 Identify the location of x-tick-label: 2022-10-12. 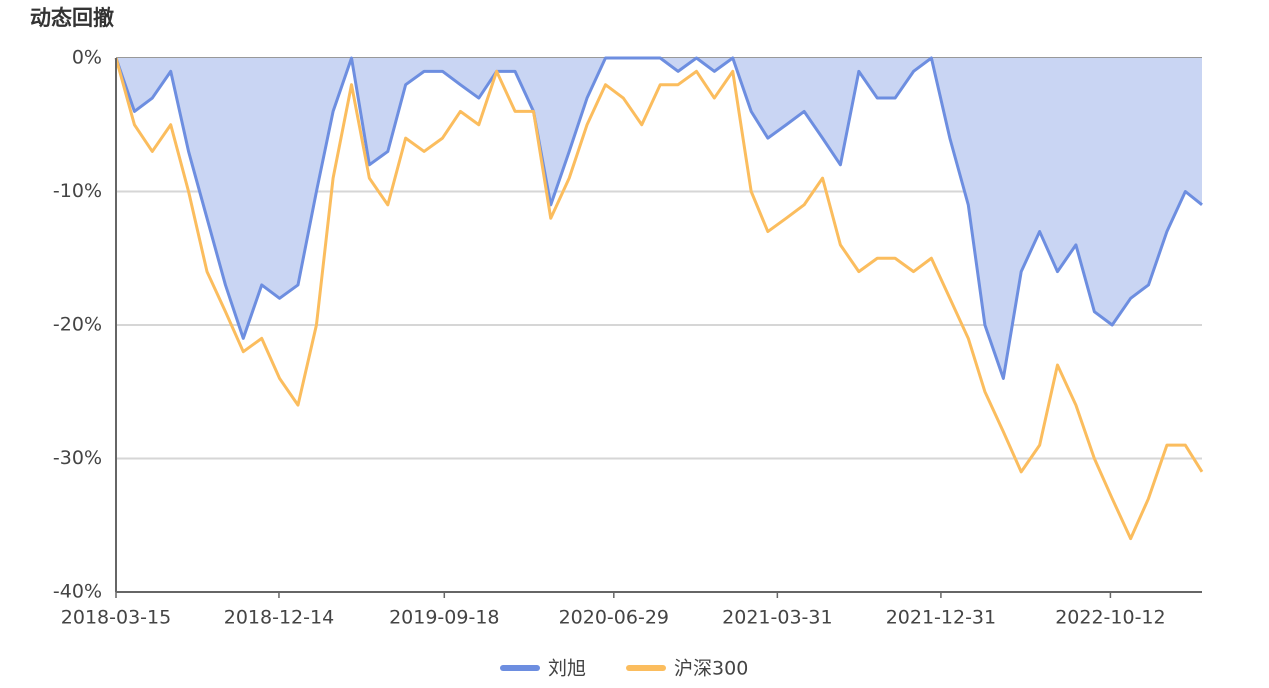
(1110, 618).